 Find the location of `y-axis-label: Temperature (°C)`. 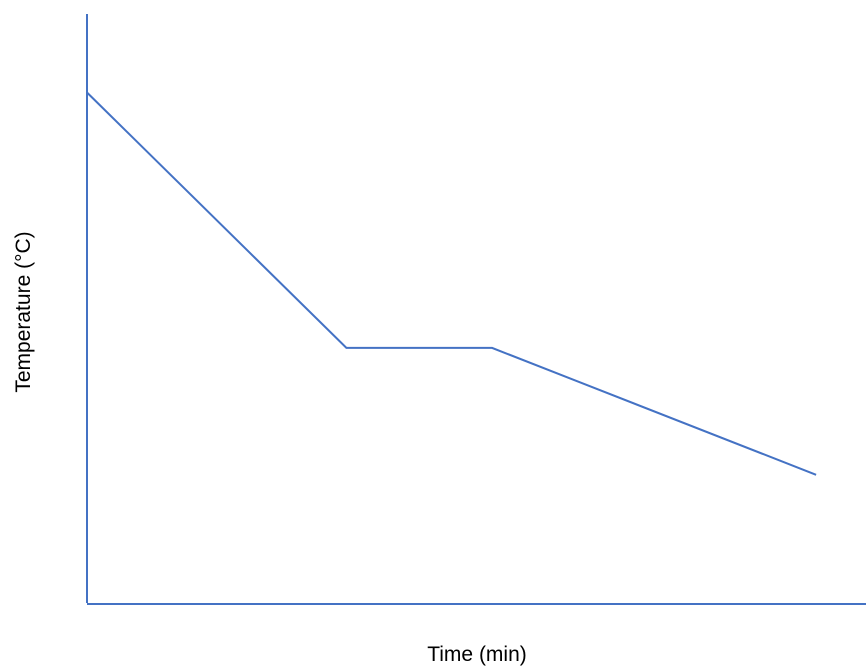

y-axis-label: Temperature (°C) is located at coordinates (23, 311).